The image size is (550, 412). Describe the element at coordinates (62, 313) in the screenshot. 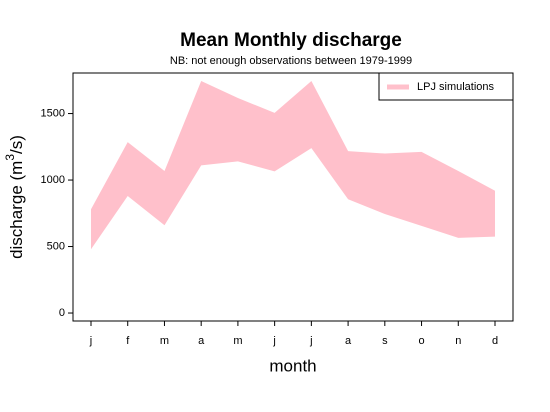

I see `y-tick-label: 0` at that location.